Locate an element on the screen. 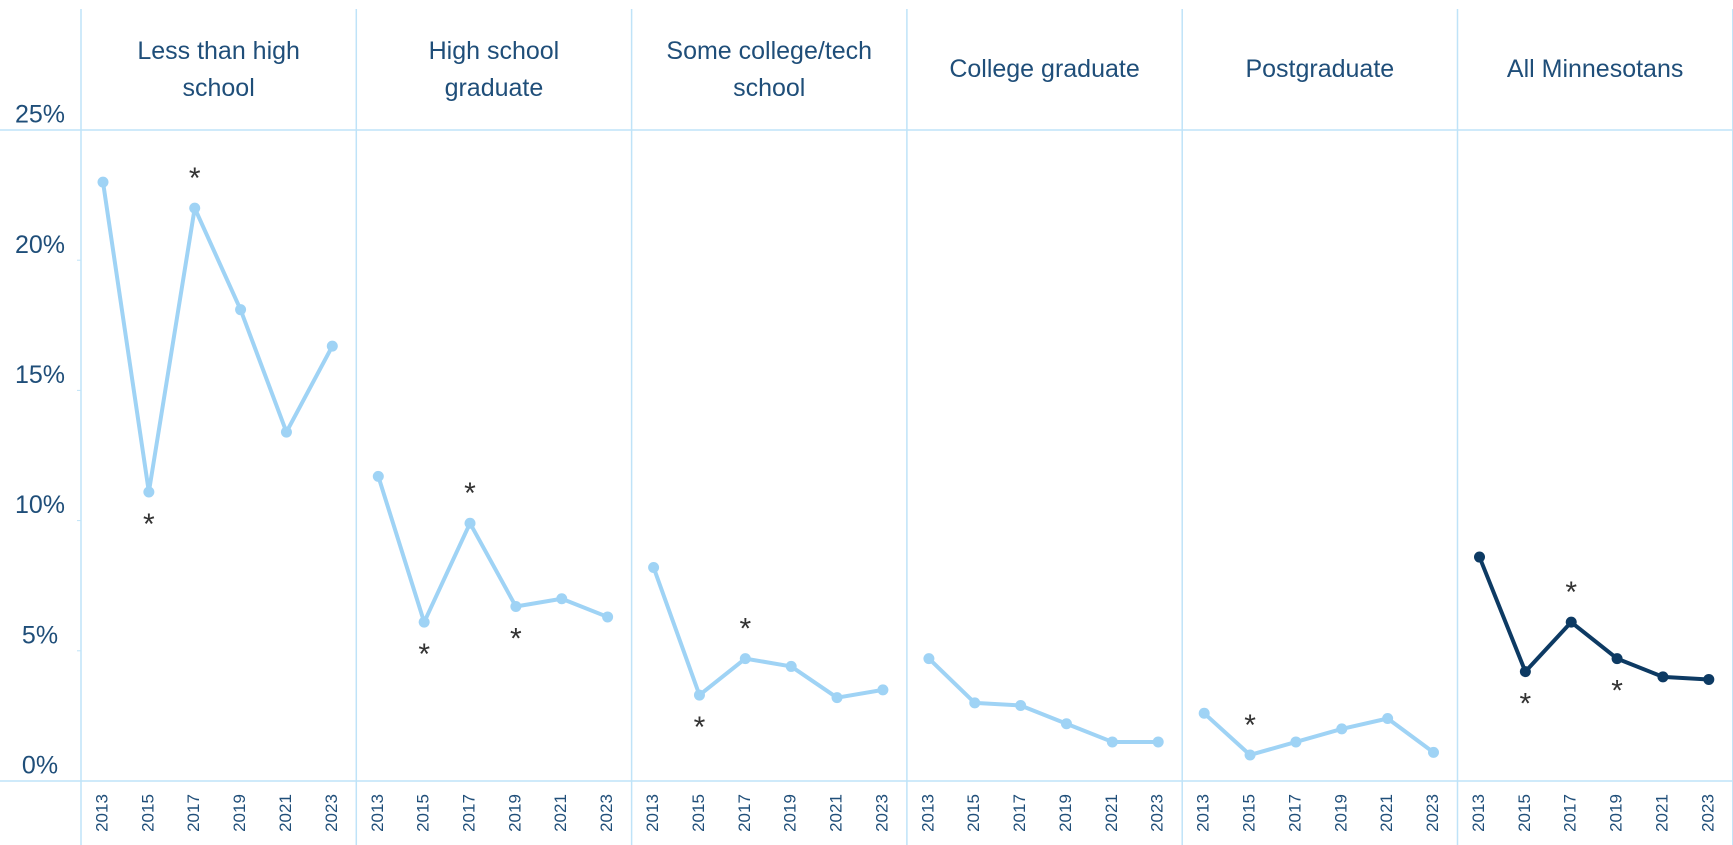  y-tick-label: 25% is located at coordinates (40, 115).